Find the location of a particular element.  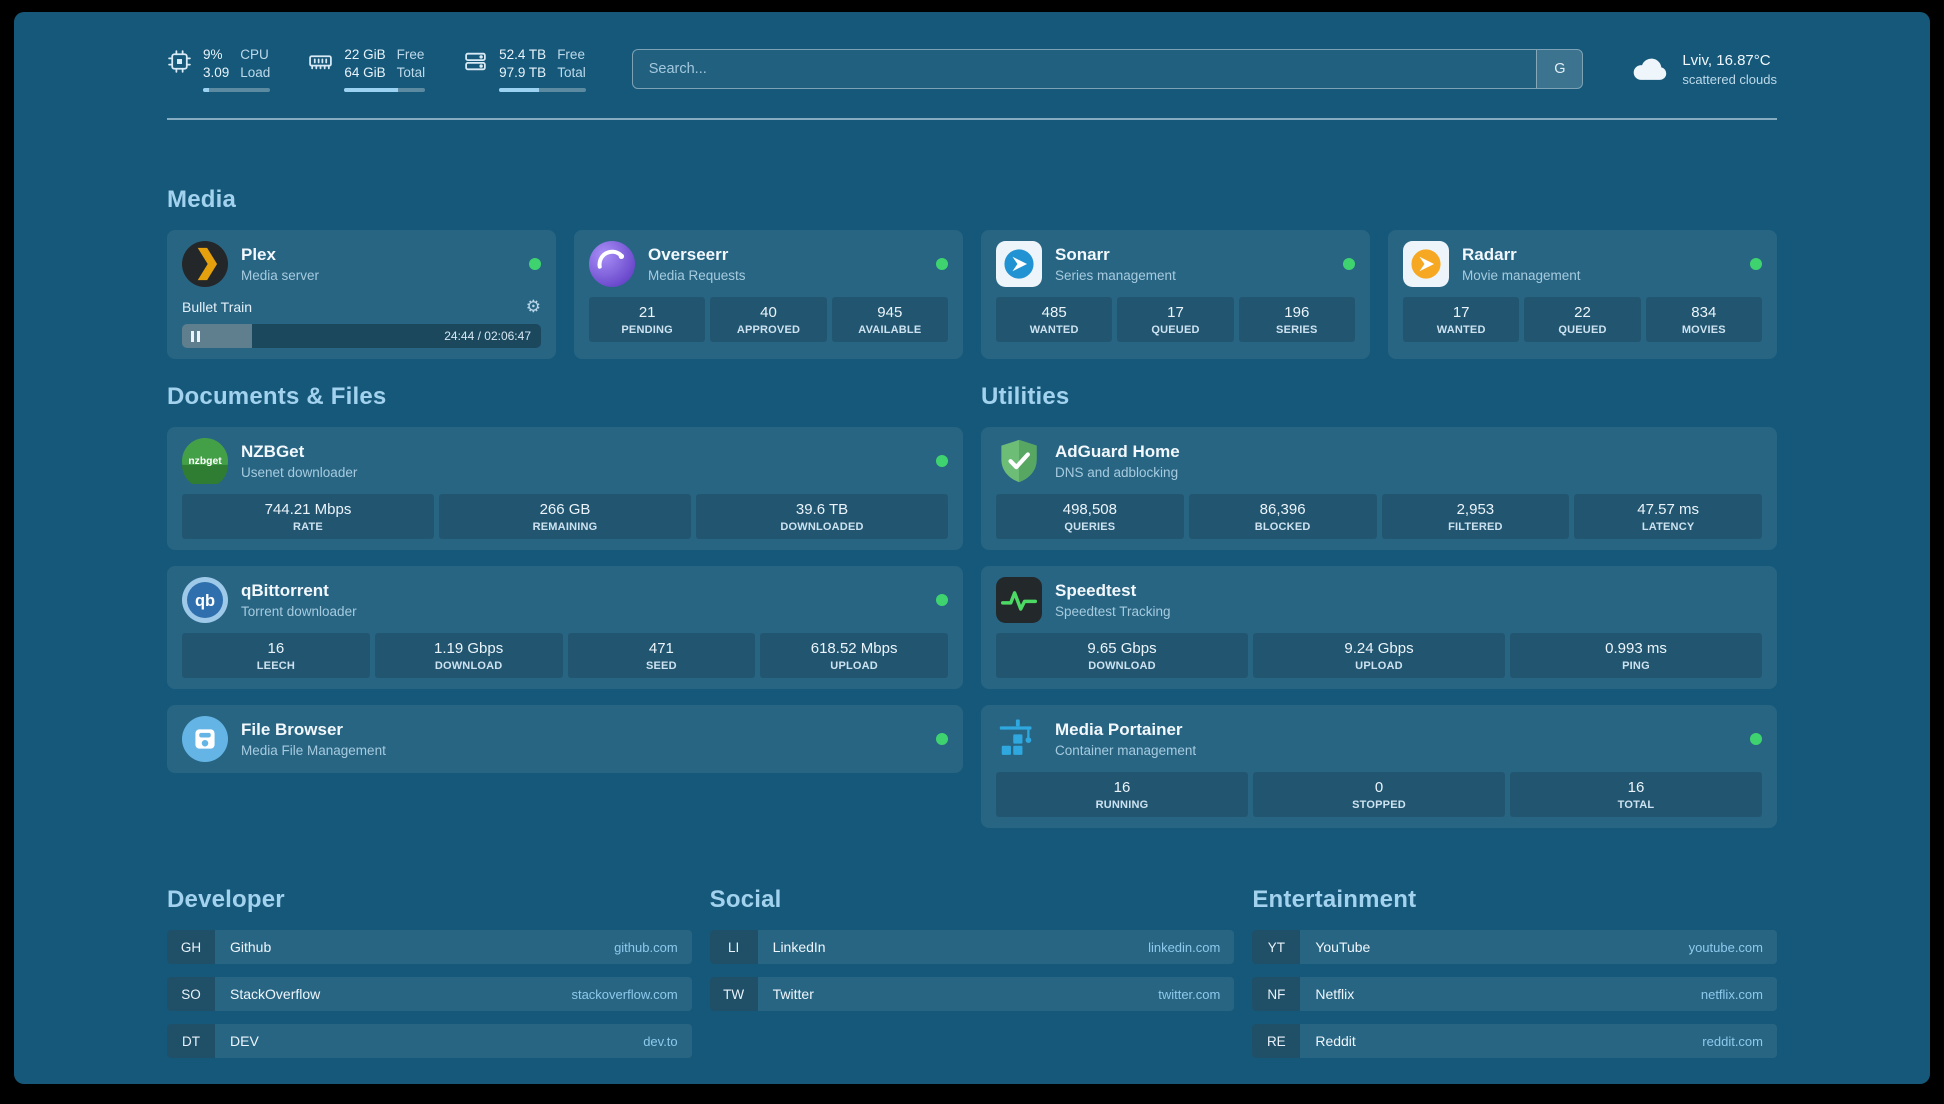

stat-box: 16 LEECH is located at coordinates (276, 656).